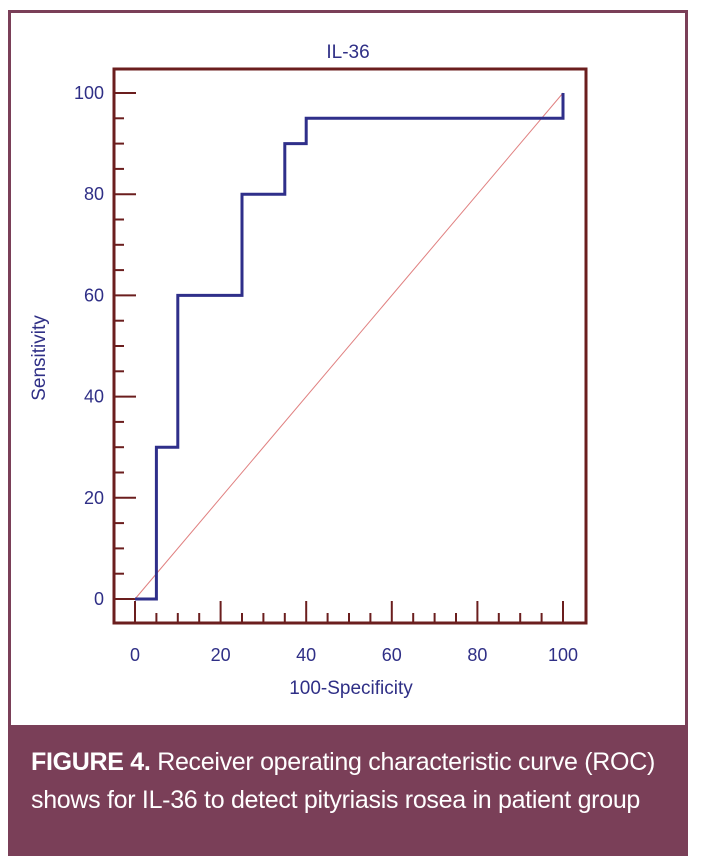 This screenshot has width=702, height=868. Describe the element at coordinates (94, 295) in the screenshot. I see `y-tick-label: 60` at that location.